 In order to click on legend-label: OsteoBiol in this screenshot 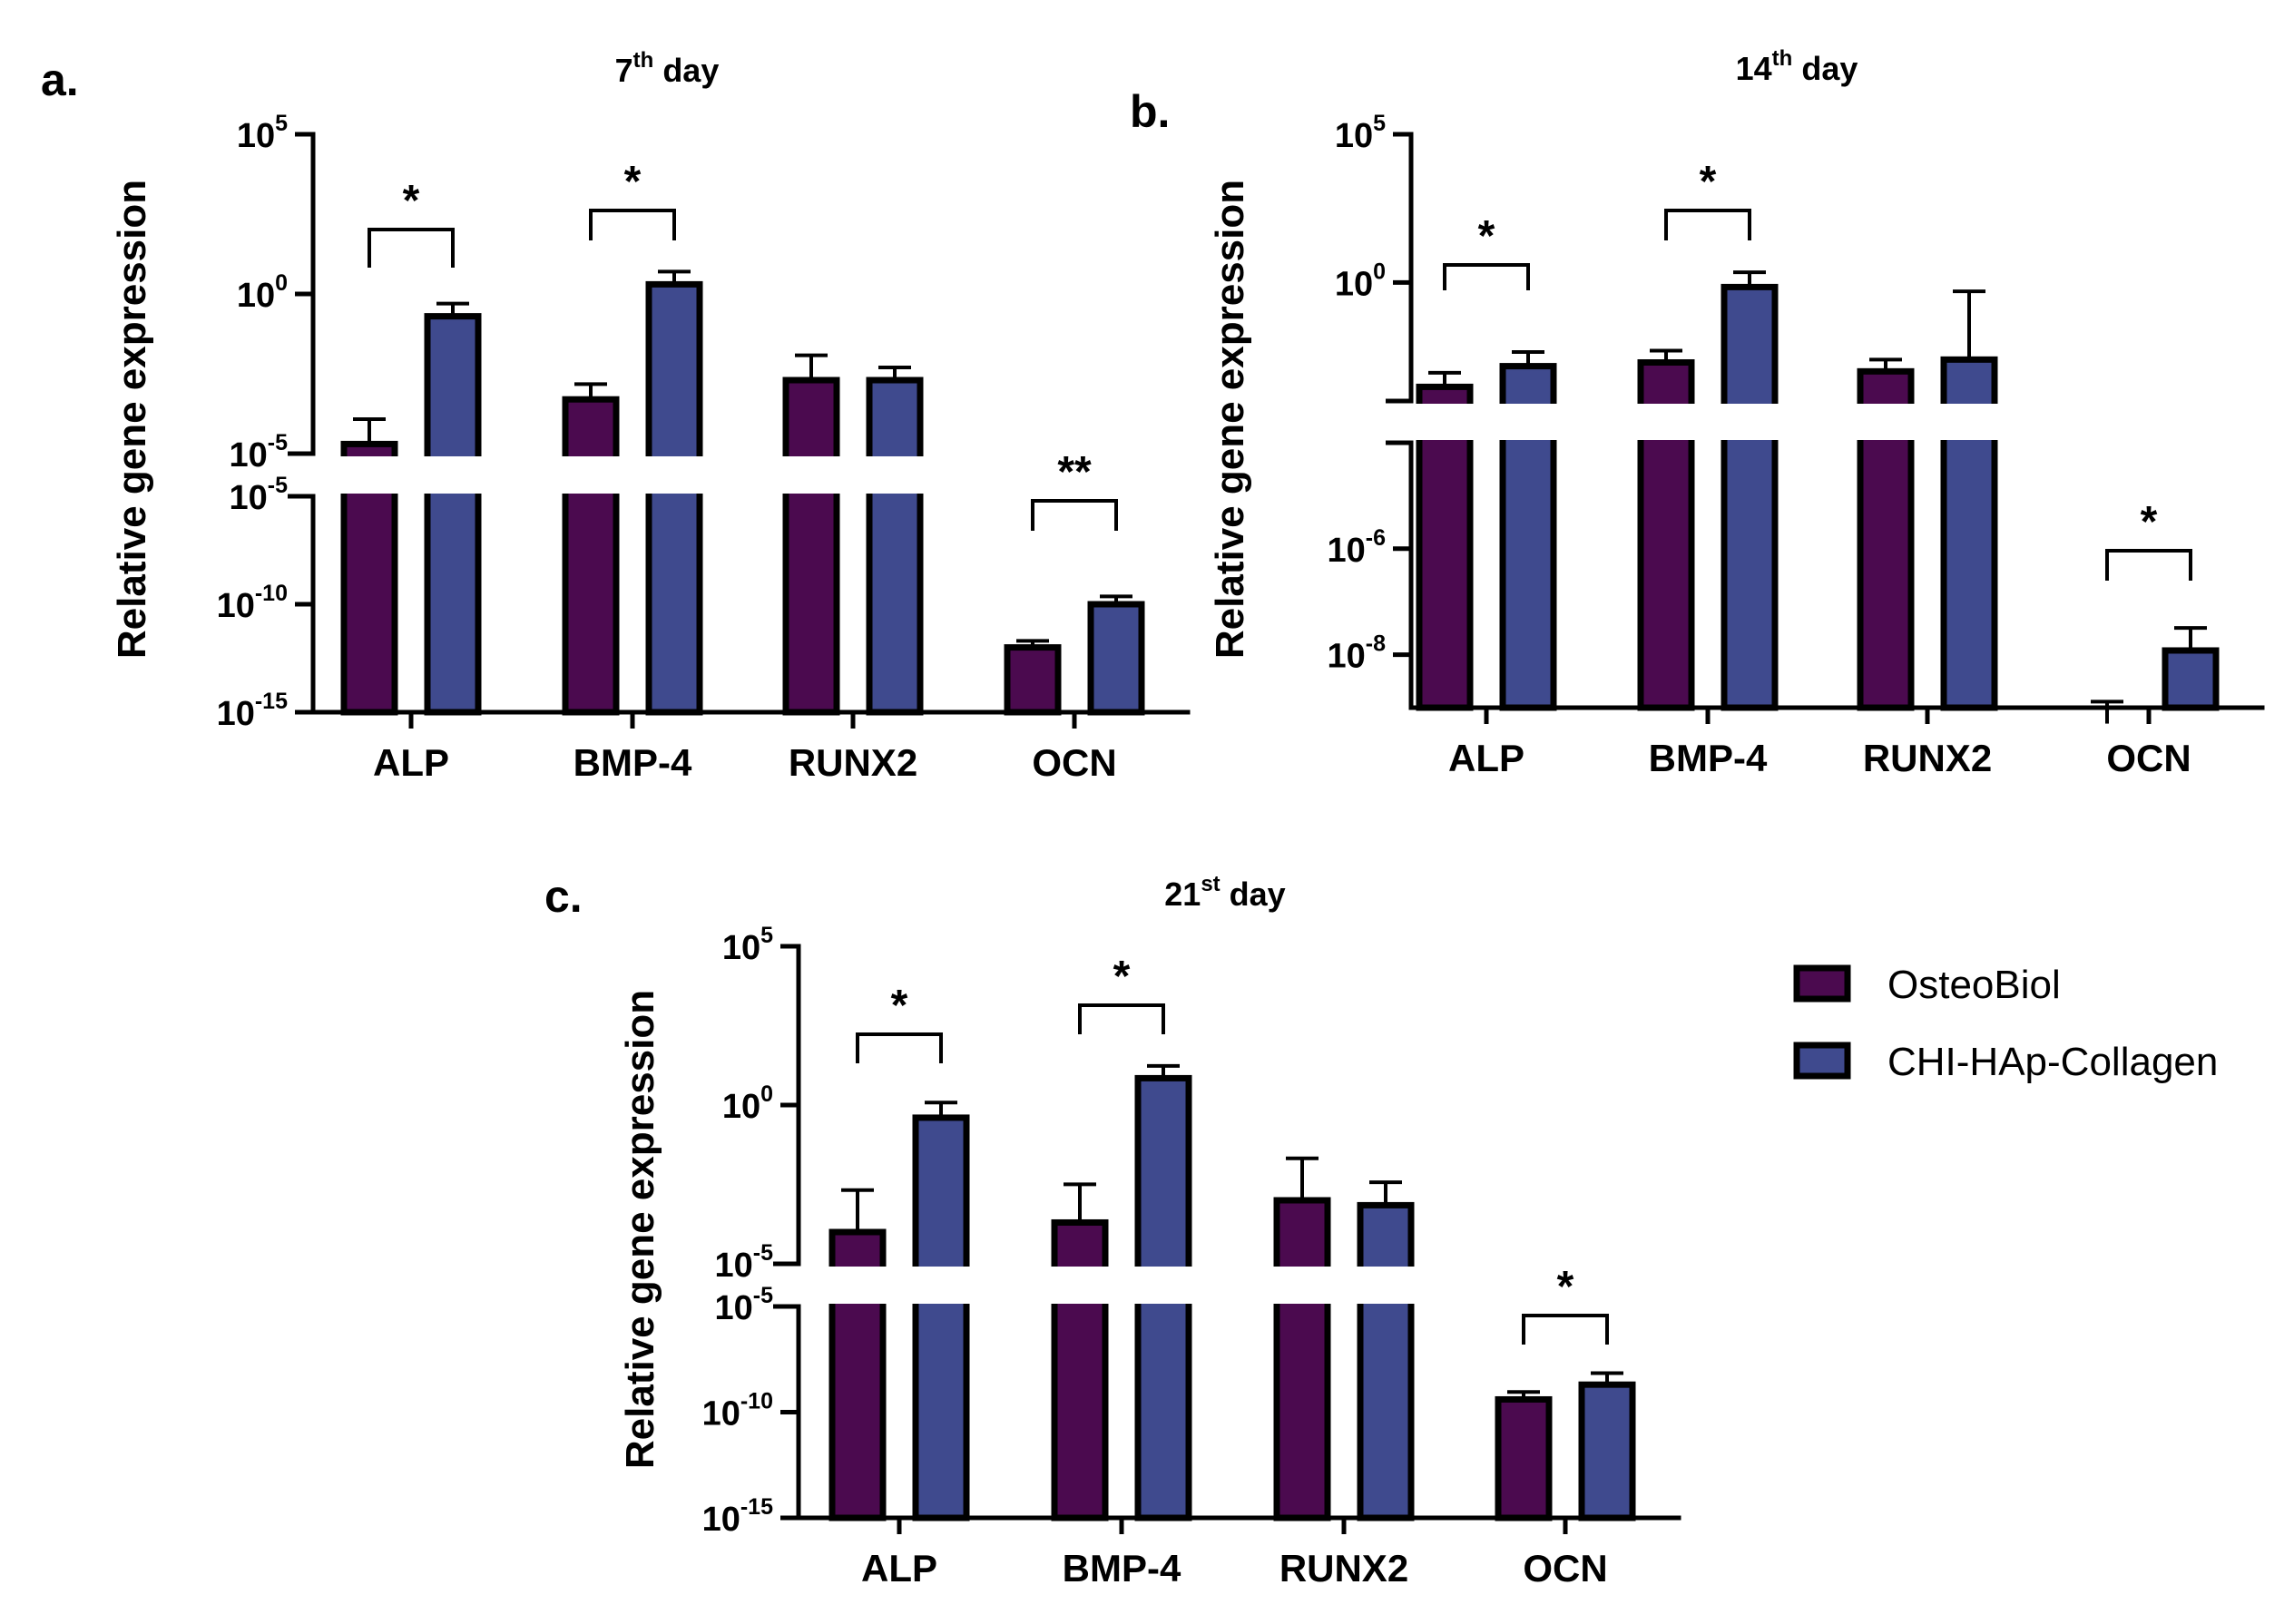, I will do `click(1974, 985)`.